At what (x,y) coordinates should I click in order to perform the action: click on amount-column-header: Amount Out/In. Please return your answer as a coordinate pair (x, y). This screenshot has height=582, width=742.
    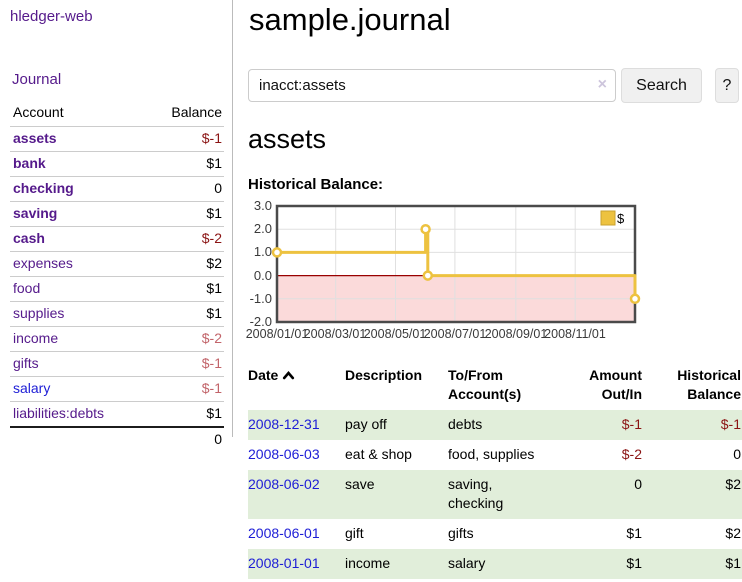
    Looking at the image, I should click on (615, 384).